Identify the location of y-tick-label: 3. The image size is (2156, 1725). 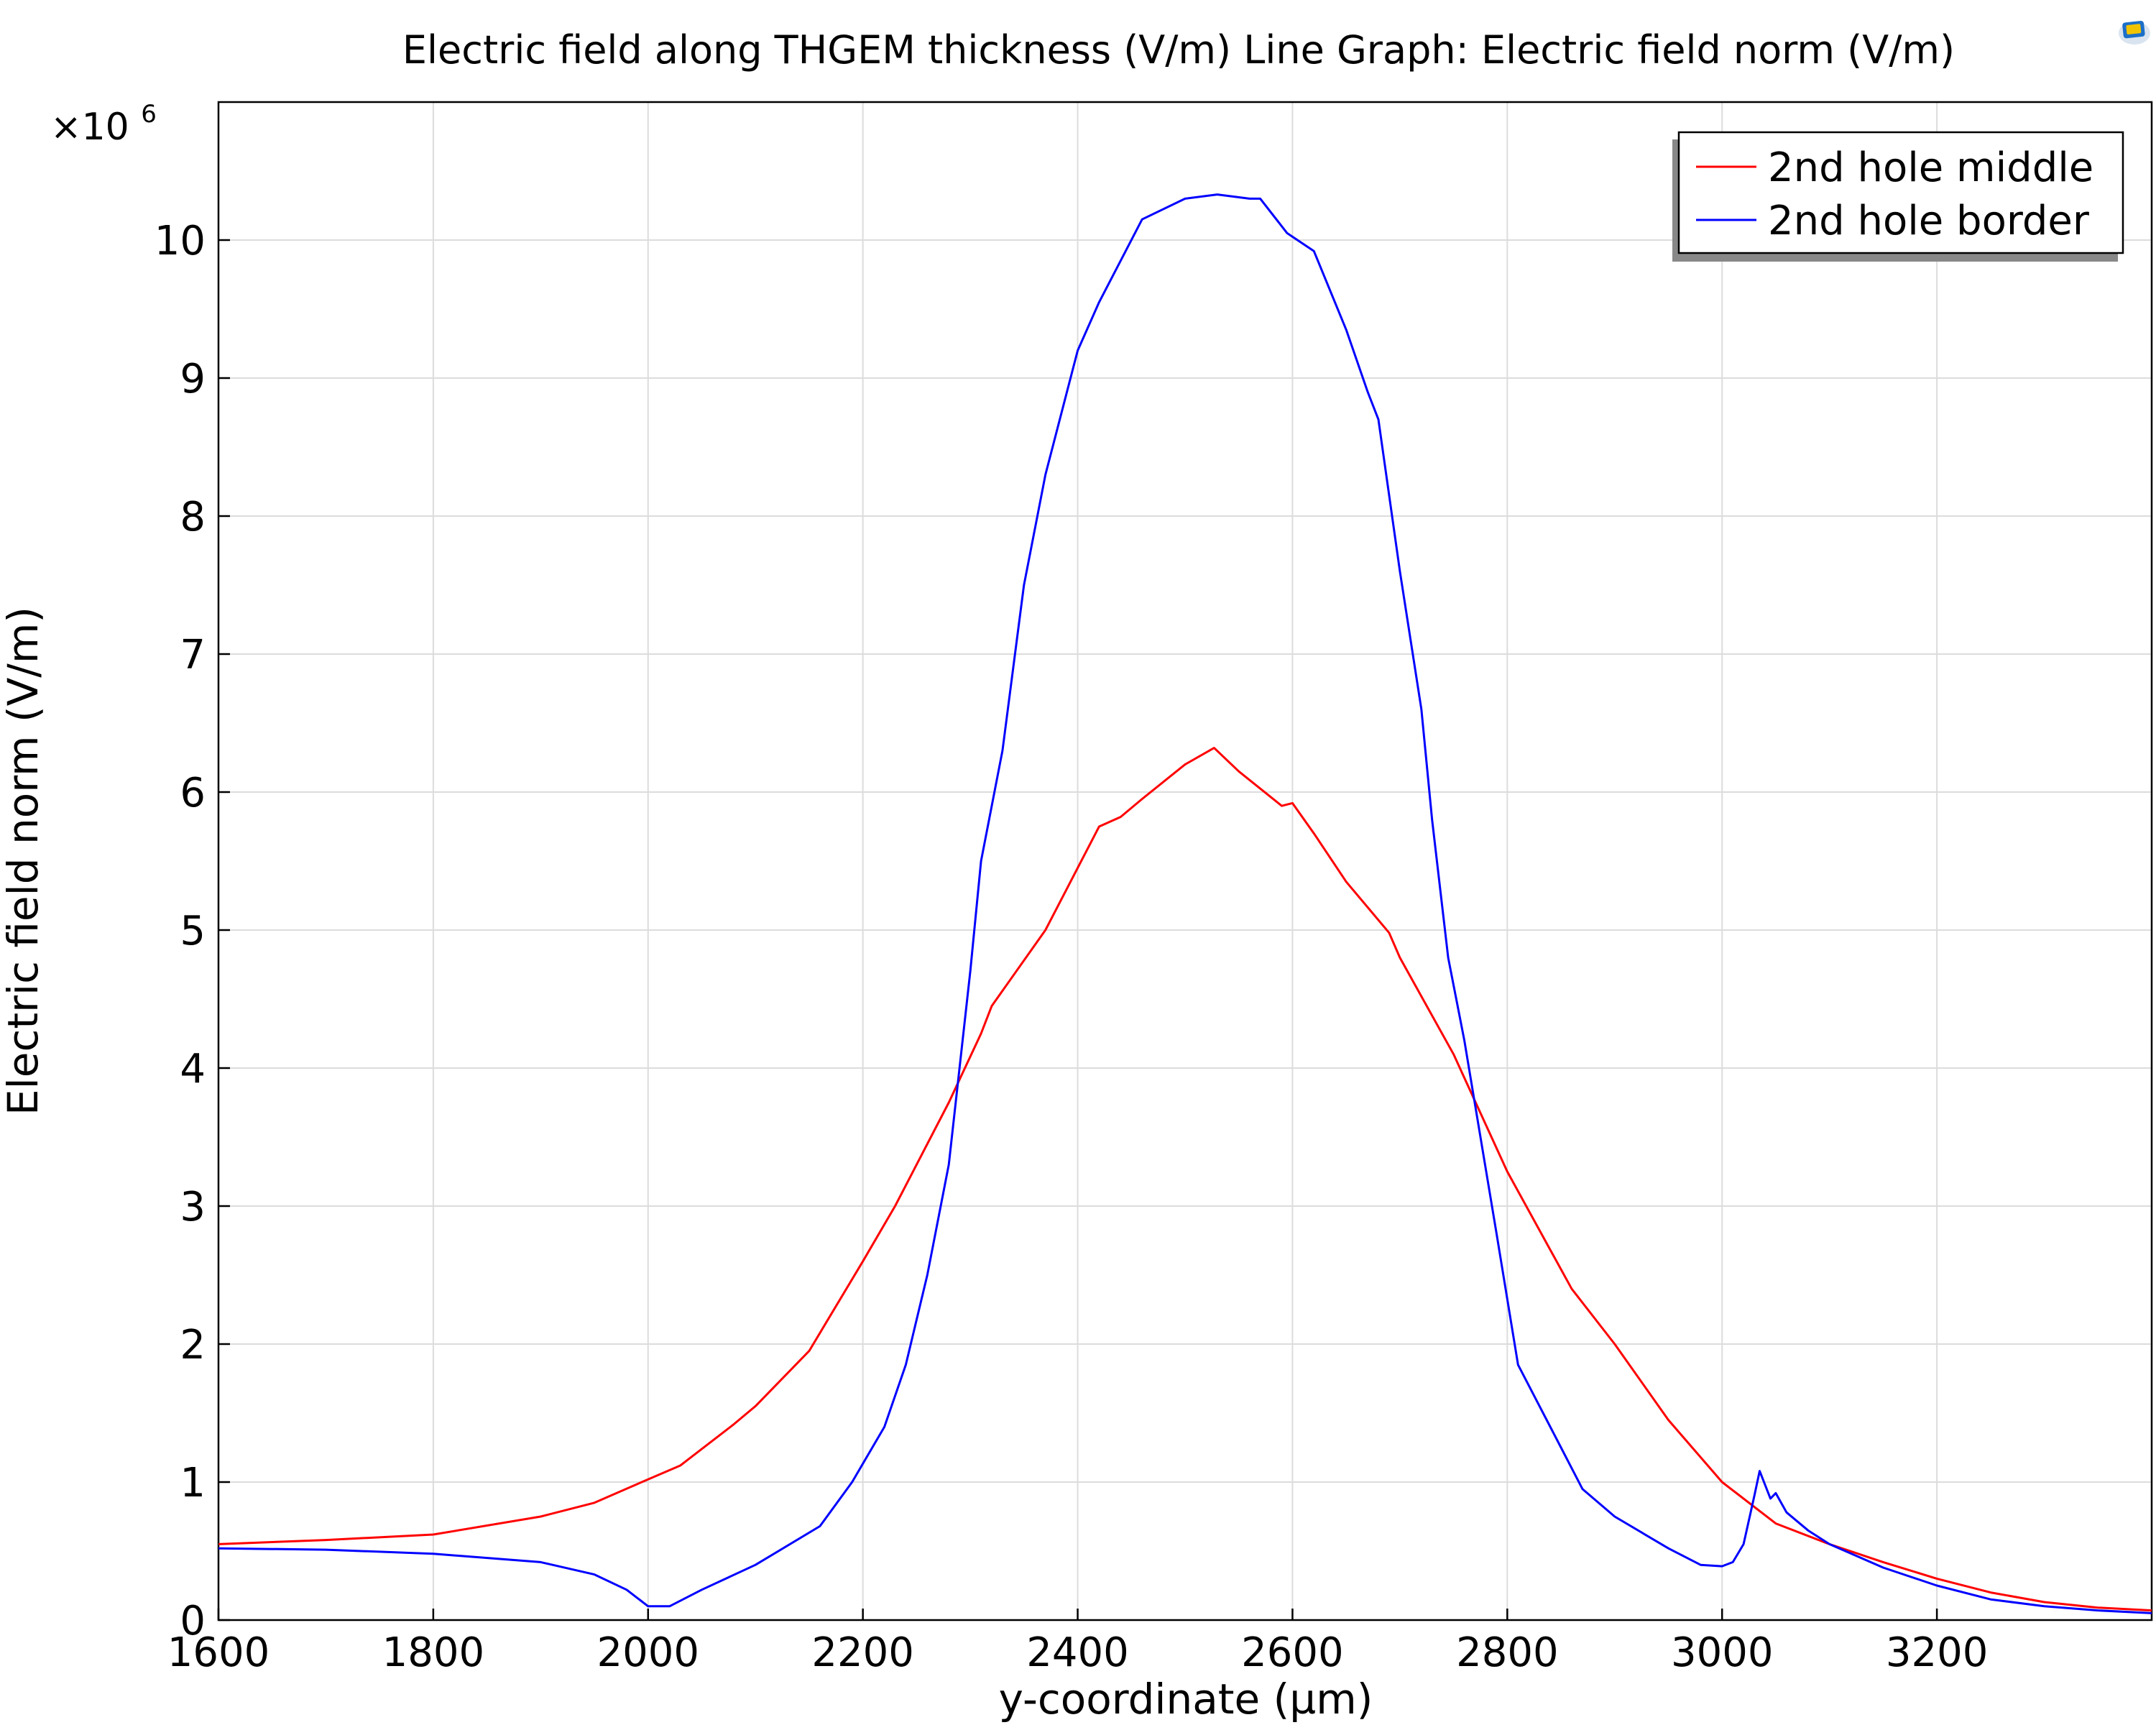
(193, 1207).